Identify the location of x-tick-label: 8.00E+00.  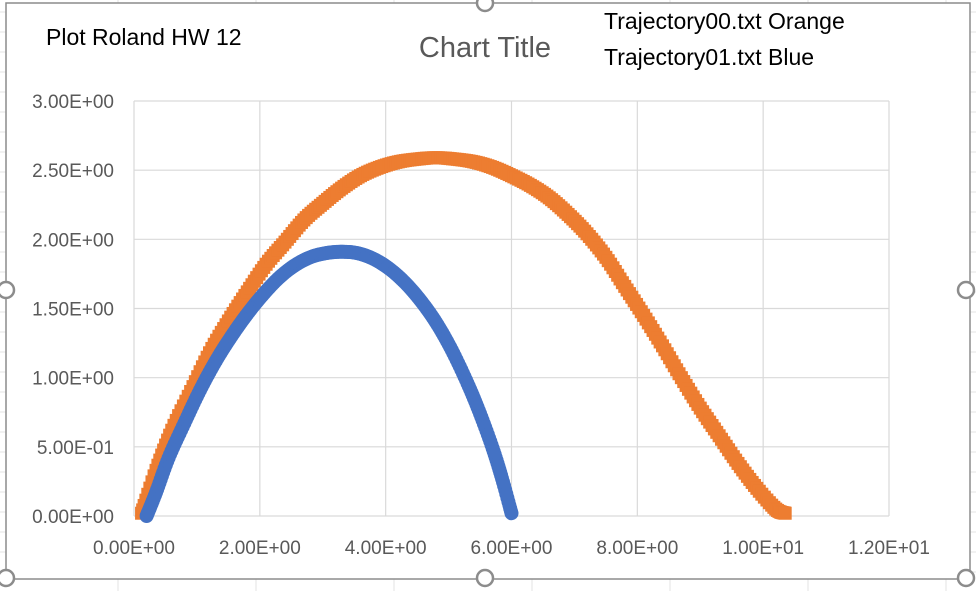
(637, 548).